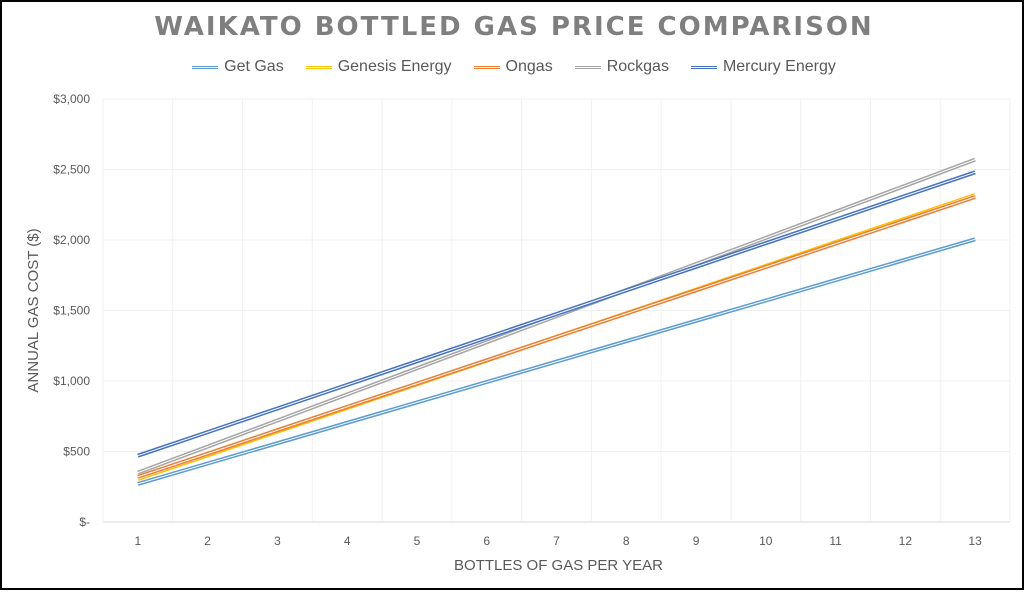 Image resolution: width=1024 pixels, height=592 pixels. Describe the element at coordinates (277, 541) in the screenshot. I see `x-tick-label: 3` at that location.